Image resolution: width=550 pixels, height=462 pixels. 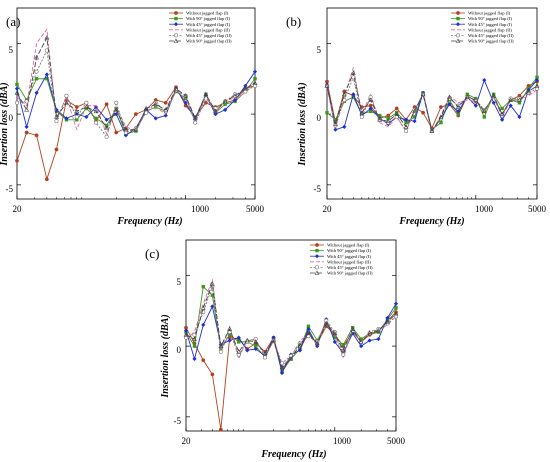 What do you see at coordinates (209, 35) in the screenshot?
I see `legend-label-a-4: With 45° jagged flap (II)` at bounding box center [209, 35].